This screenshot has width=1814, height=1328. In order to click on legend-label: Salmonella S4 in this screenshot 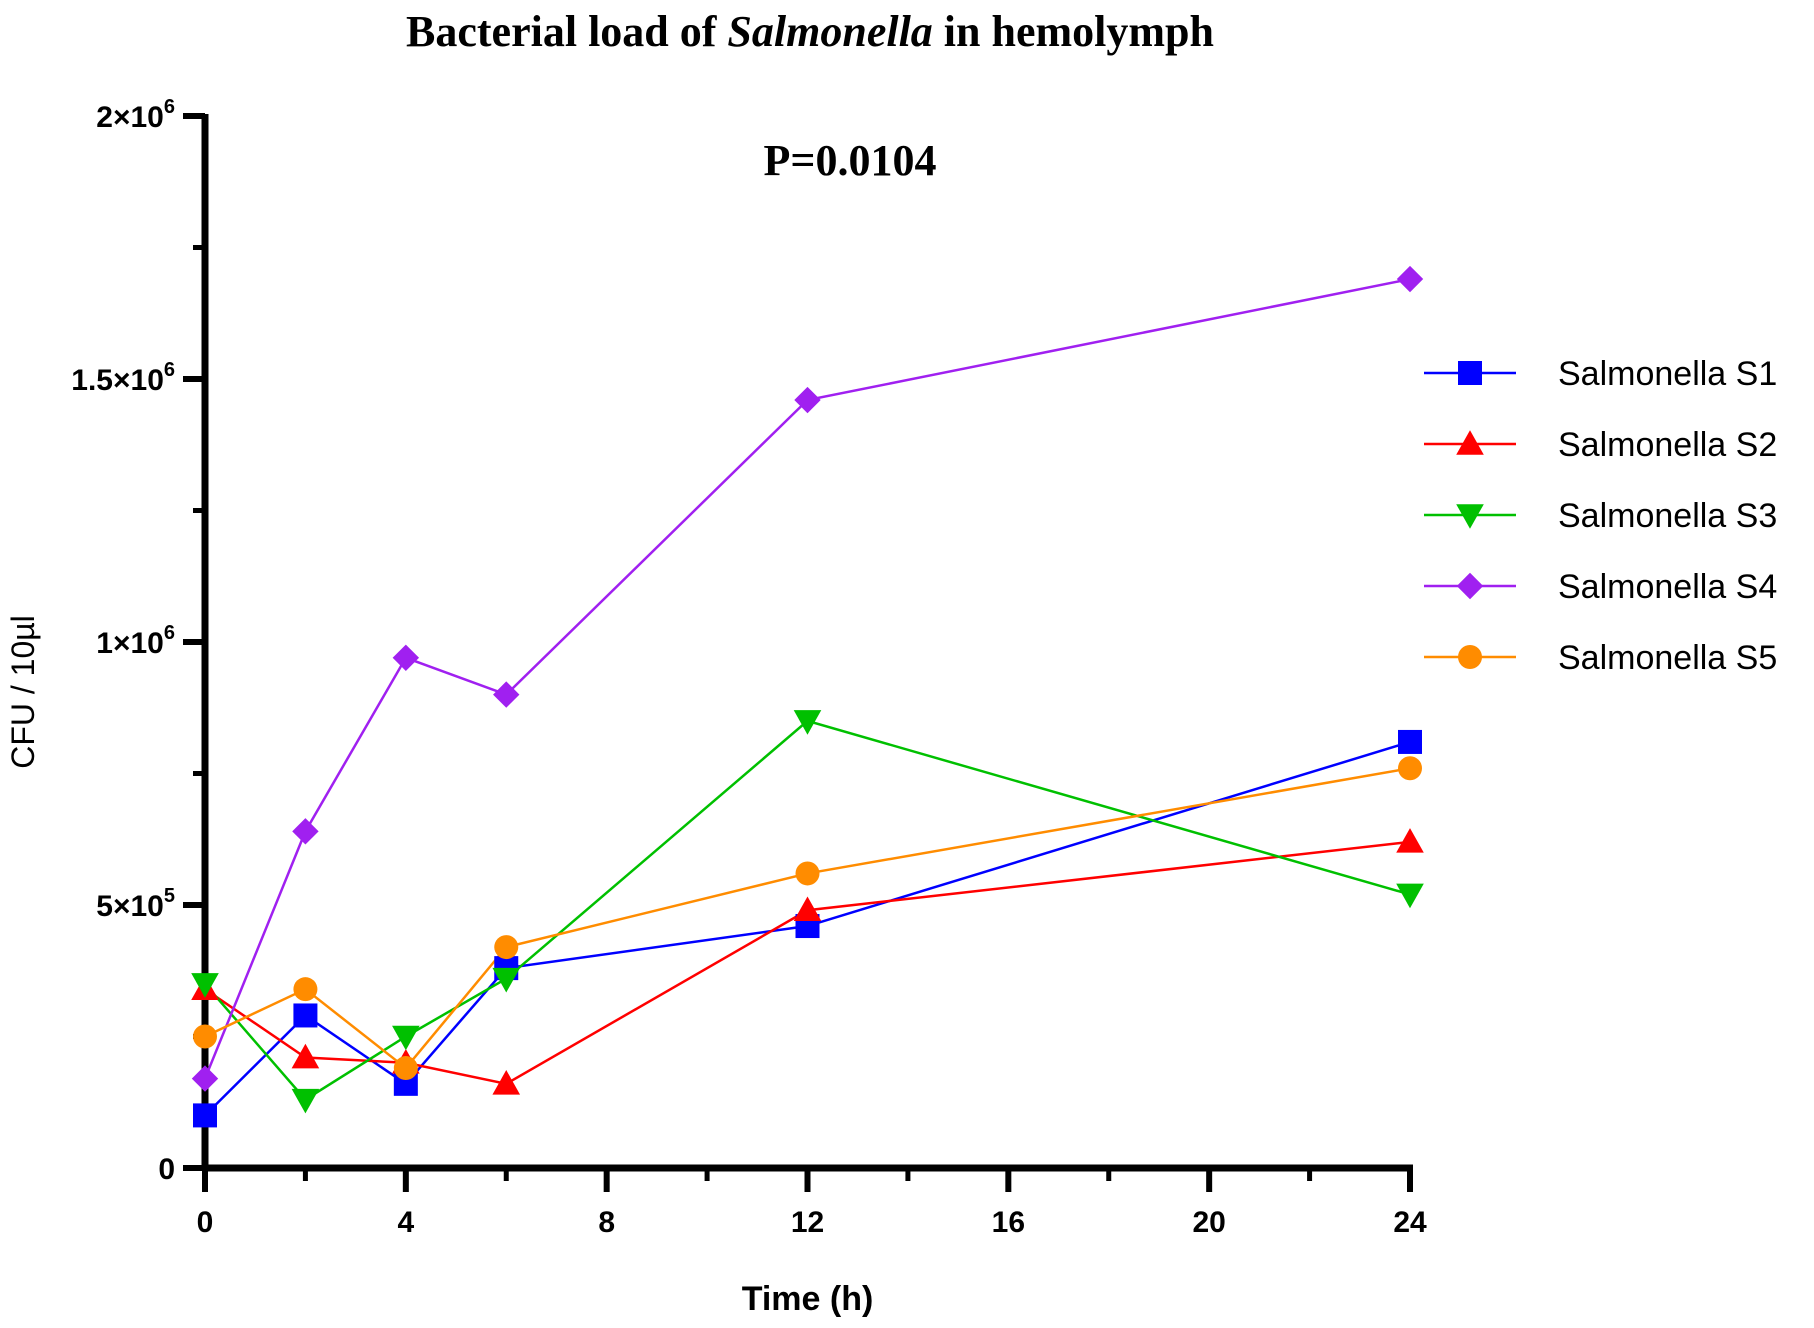, I will do `click(1667, 587)`.